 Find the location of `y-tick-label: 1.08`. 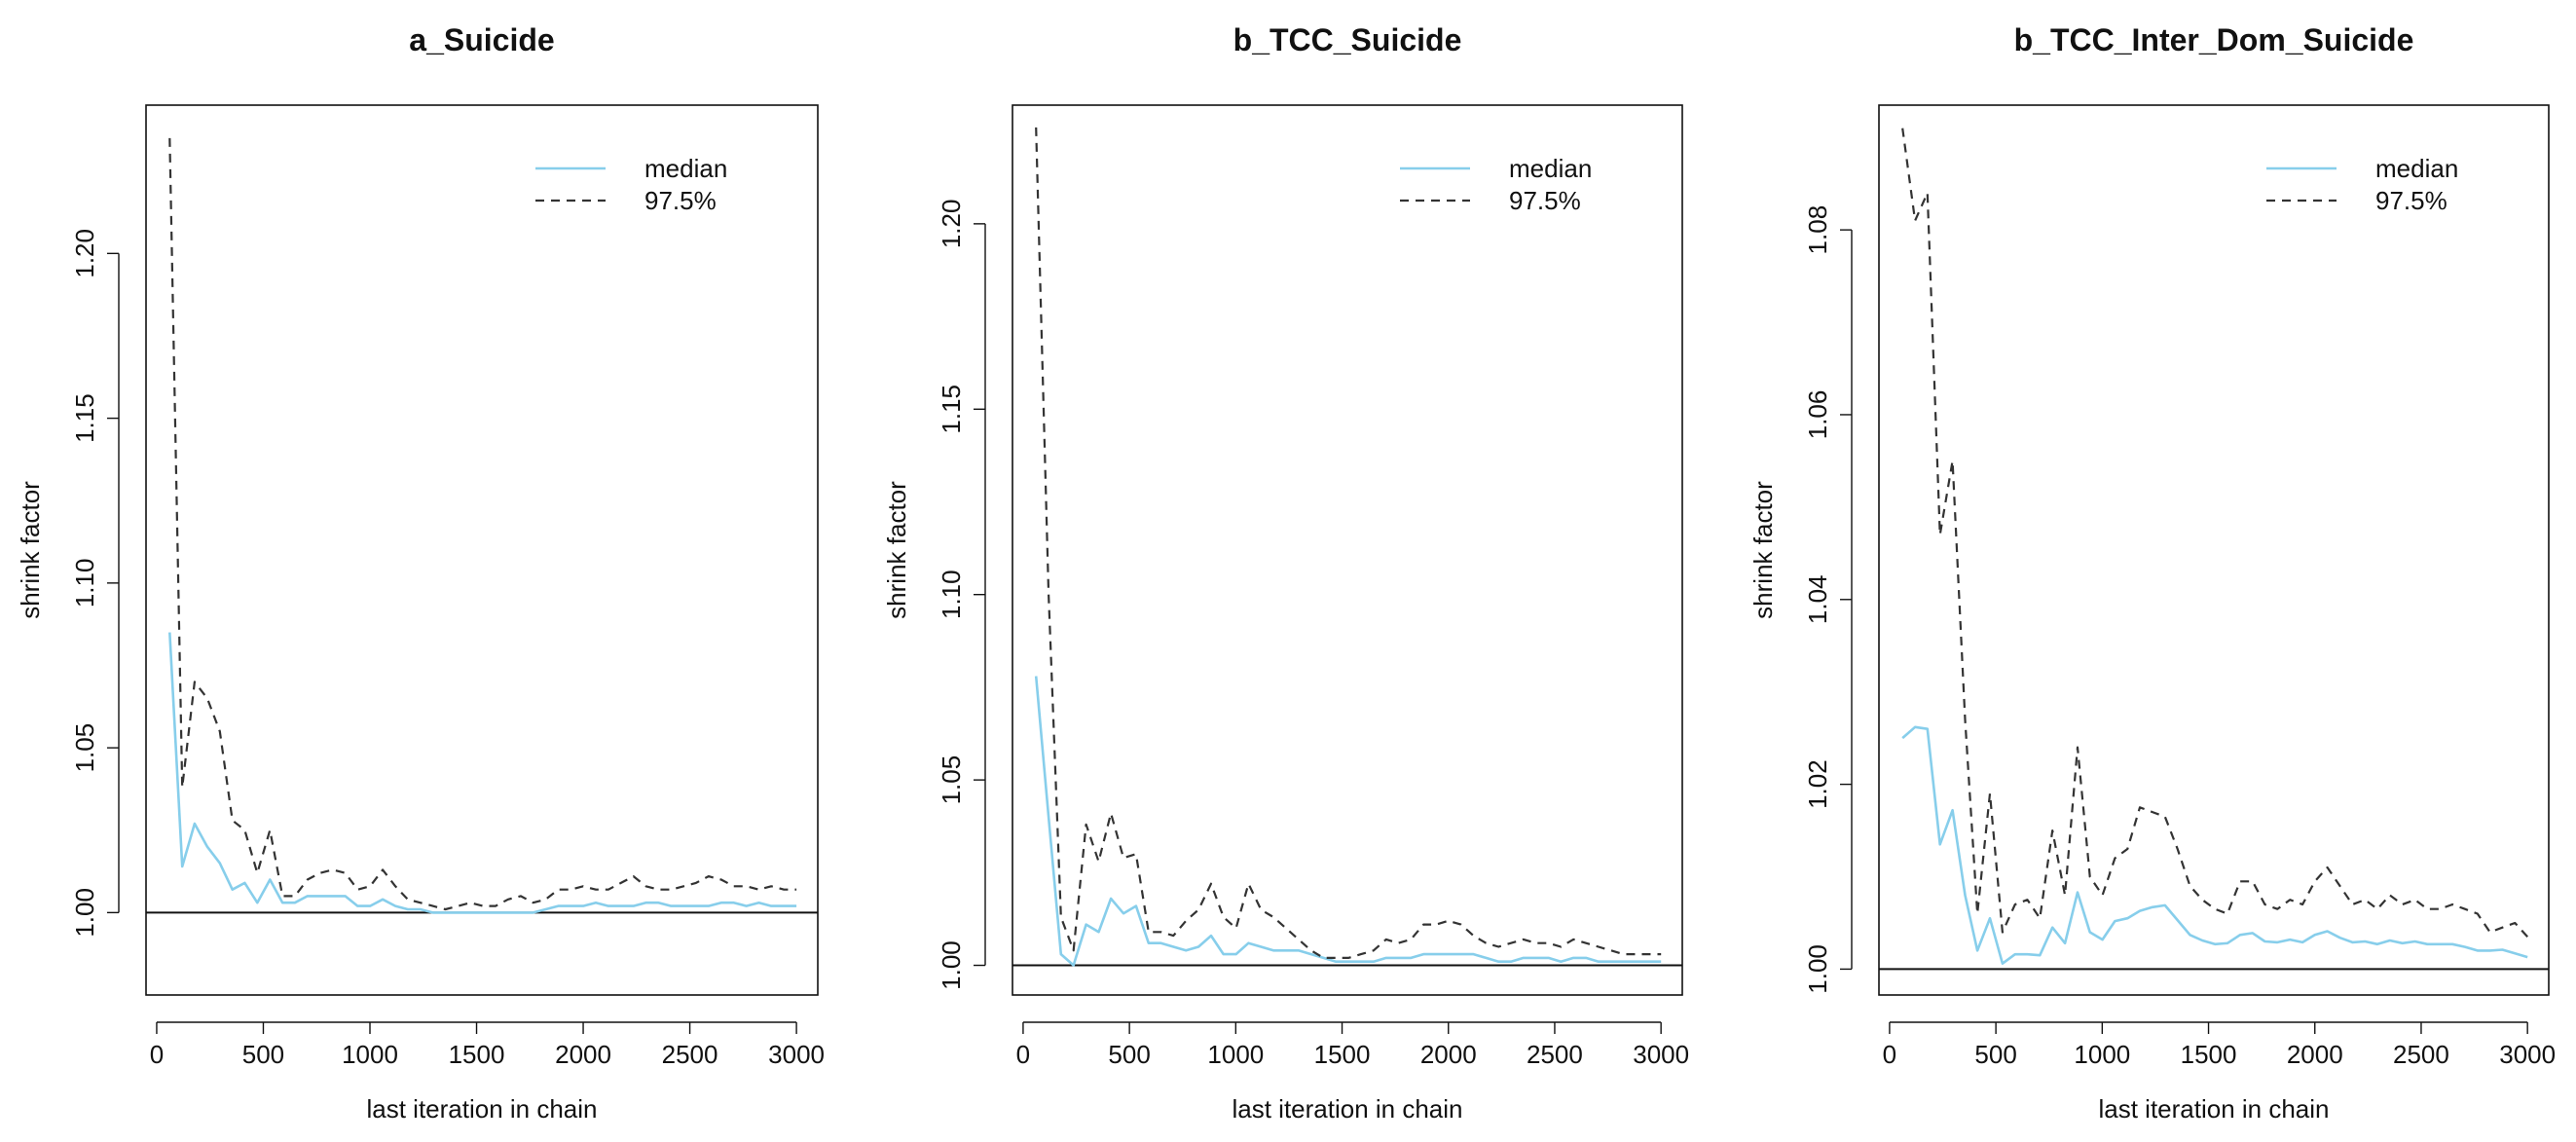

y-tick-label: 1.08 is located at coordinates (1817, 230).